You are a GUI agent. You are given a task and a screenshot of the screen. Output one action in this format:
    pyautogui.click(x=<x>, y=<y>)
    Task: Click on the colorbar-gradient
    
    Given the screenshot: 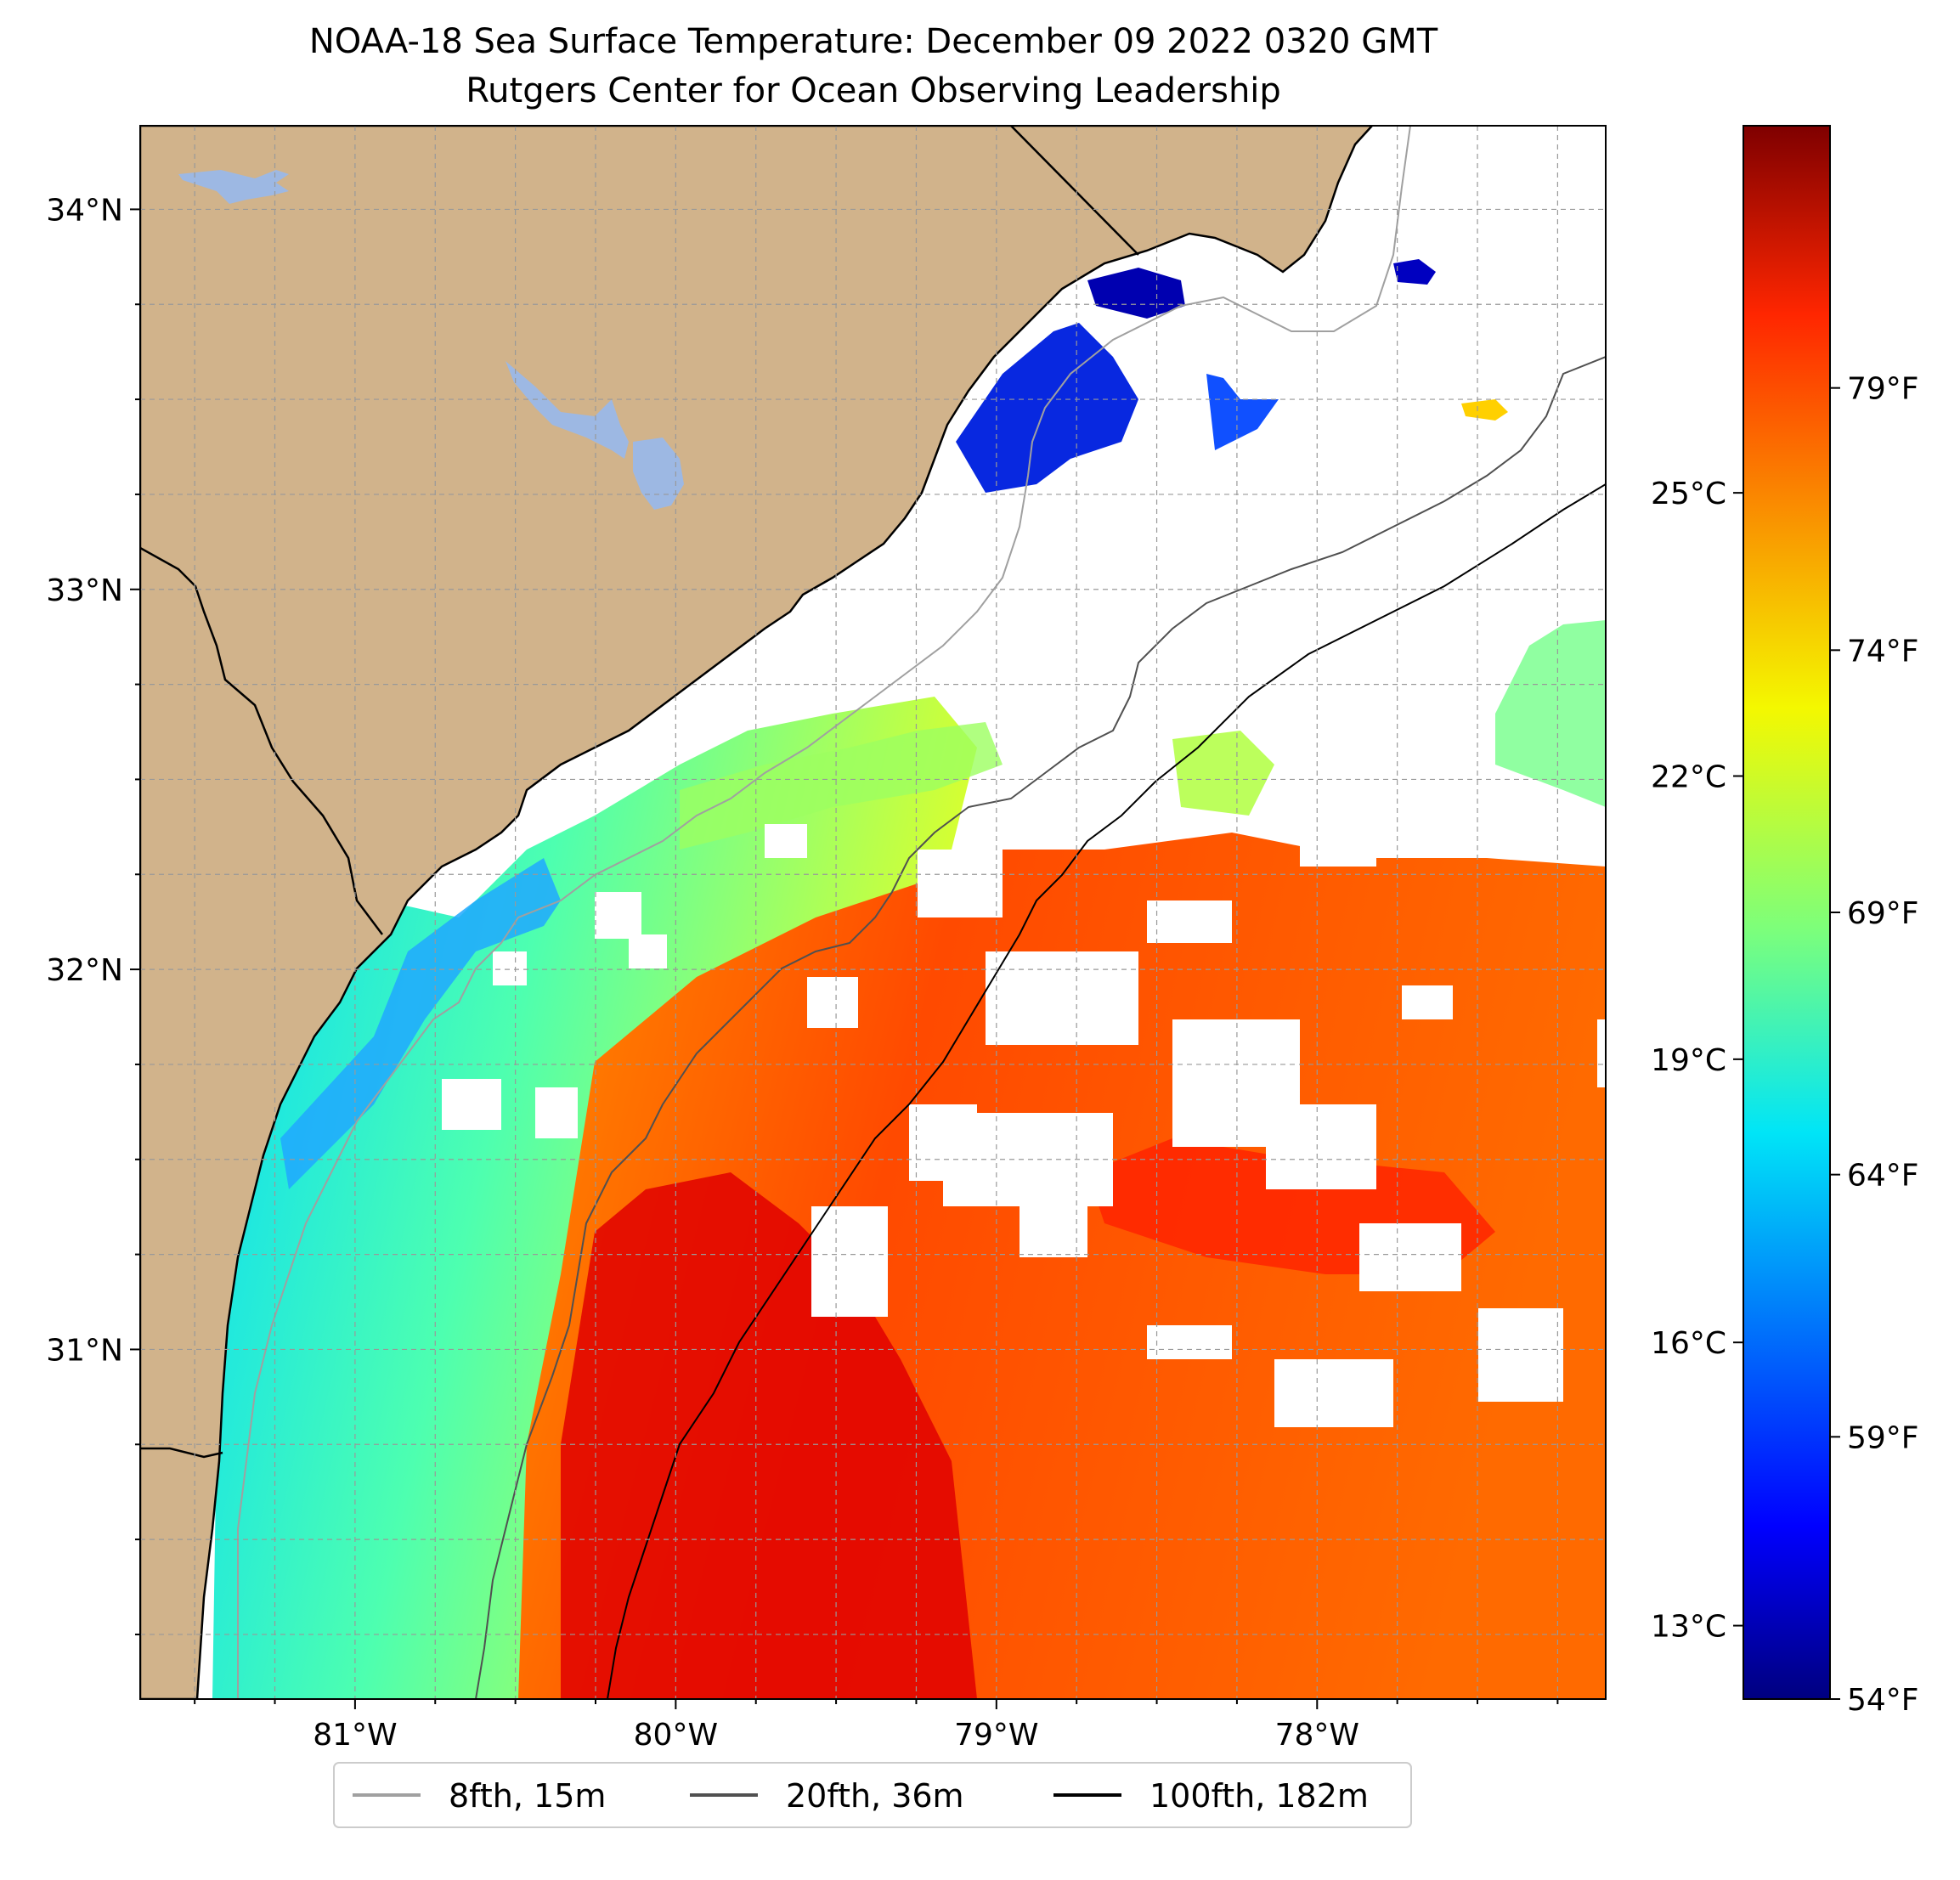 What is the action you would take?
    pyautogui.click(x=1787, y=913)
    